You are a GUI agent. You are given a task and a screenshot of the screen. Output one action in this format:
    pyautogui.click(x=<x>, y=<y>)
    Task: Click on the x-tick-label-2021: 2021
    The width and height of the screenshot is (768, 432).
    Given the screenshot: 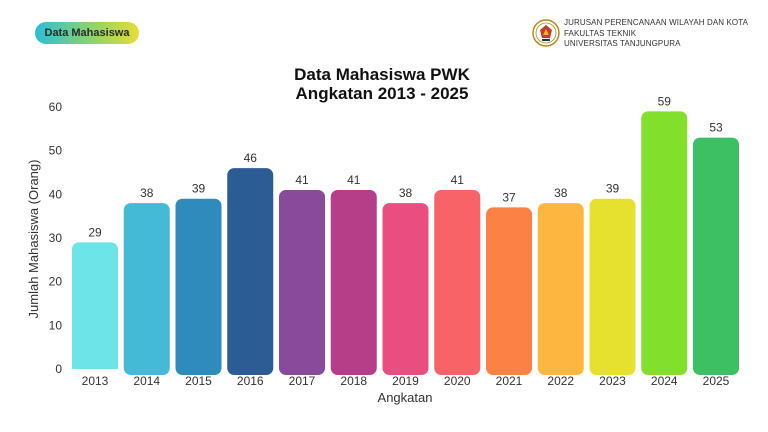 What is the action you would take?
    pyautogui.click(x=509, y=381)
    